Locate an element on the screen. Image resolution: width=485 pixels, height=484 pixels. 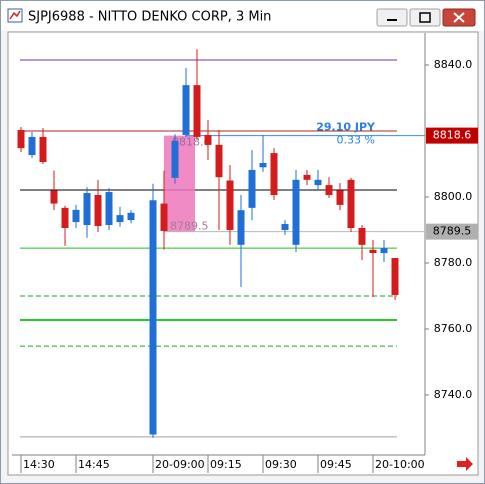
price-tag-label: 8789.5 is located at coordinates (452, 231).